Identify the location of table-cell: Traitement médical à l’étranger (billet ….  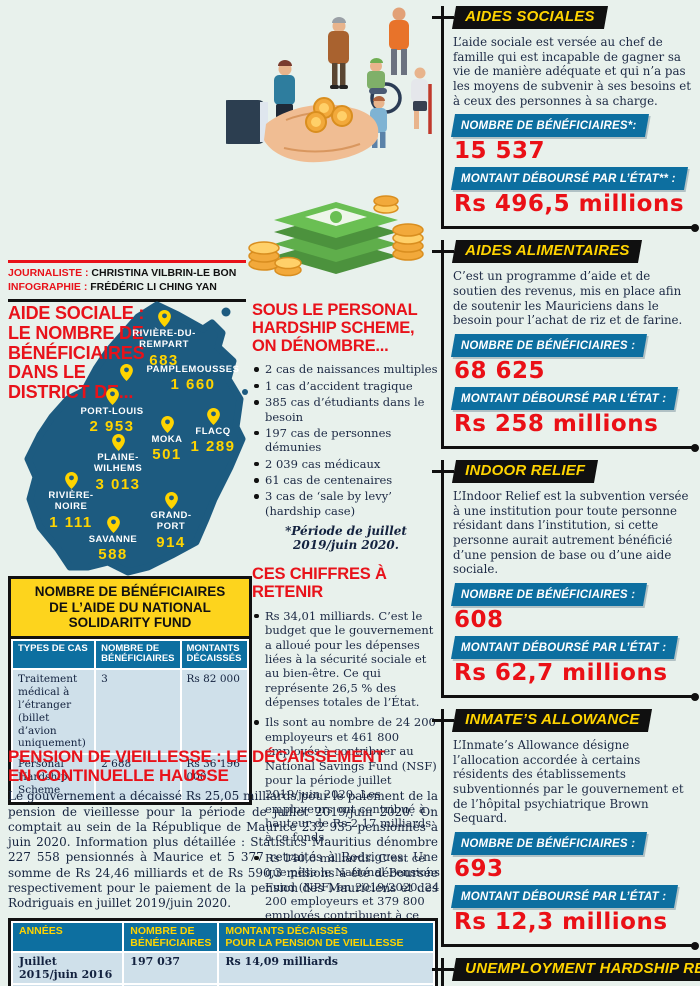
(54, 712).